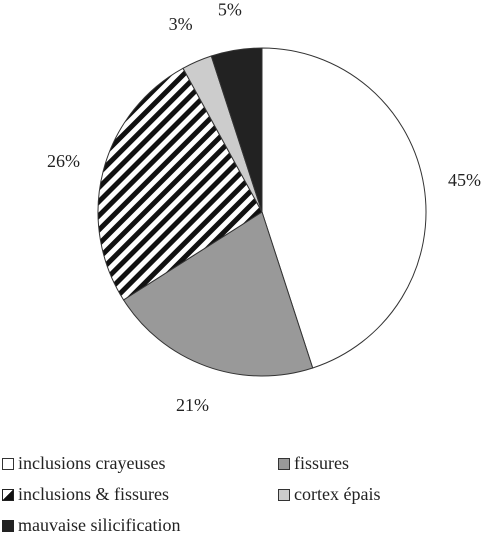 This screenshot has width=481, height=550. What do you see at coordinates (230, 10) in the screenshot?
I see `pie-value-label-4: 5%` at bounding box center [230, 10].